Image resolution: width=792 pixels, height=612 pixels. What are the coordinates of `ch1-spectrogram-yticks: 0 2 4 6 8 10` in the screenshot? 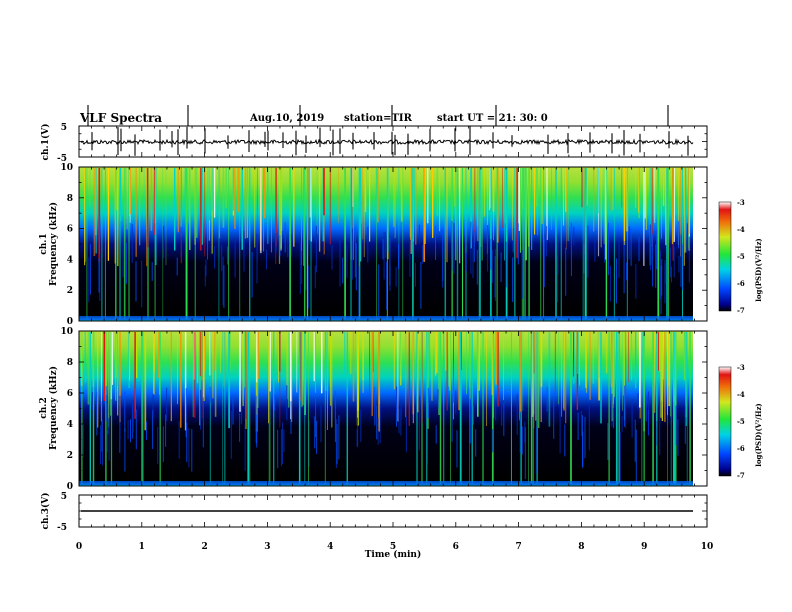 It's located at (66, 245).